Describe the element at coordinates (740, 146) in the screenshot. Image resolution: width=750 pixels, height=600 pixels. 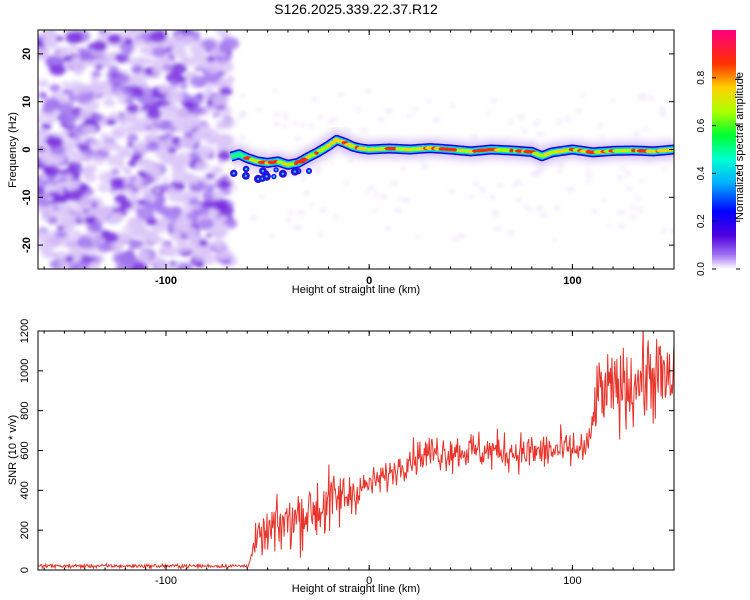
I see `colorbar-label: Normalized spectral amplitude` at that location.